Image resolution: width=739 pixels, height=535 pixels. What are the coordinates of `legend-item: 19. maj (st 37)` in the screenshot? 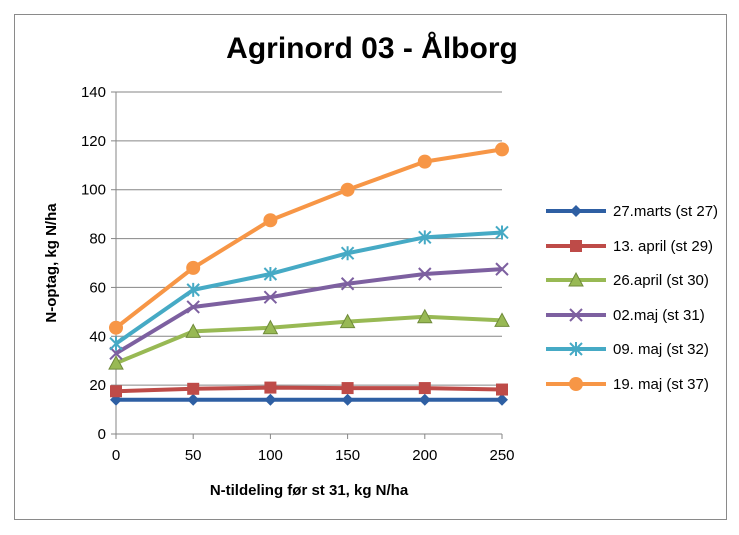 It's located at (627, 384).